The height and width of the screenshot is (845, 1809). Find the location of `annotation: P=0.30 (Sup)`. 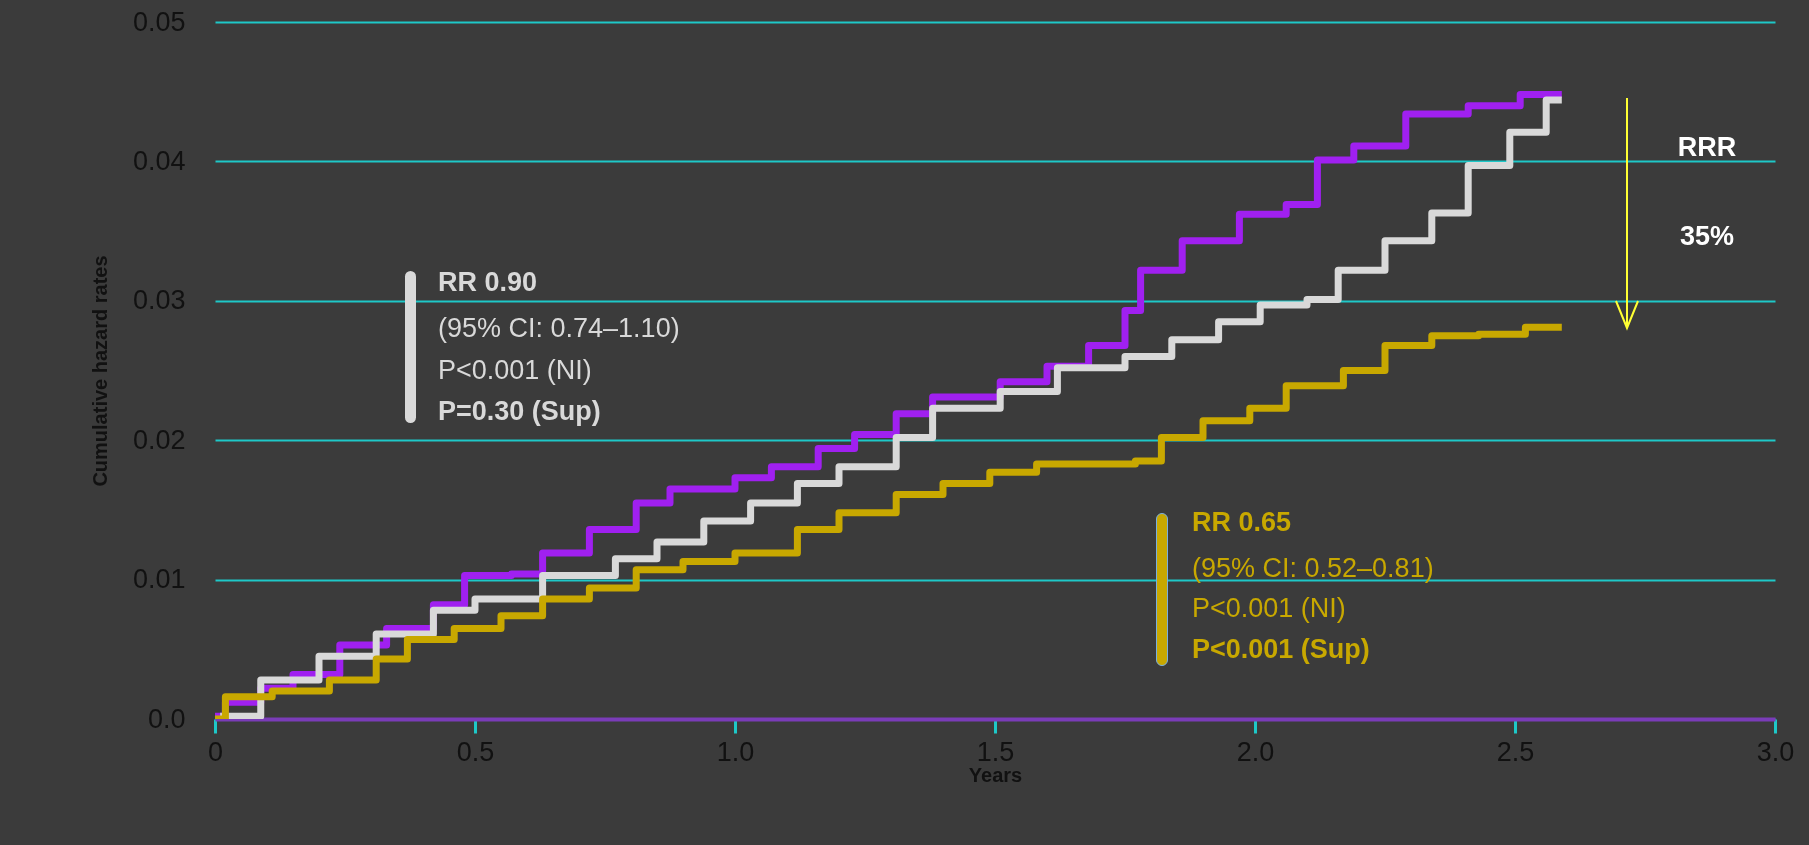

annotation: P=0.30 (Sup) is located at coordinates (519, 411).